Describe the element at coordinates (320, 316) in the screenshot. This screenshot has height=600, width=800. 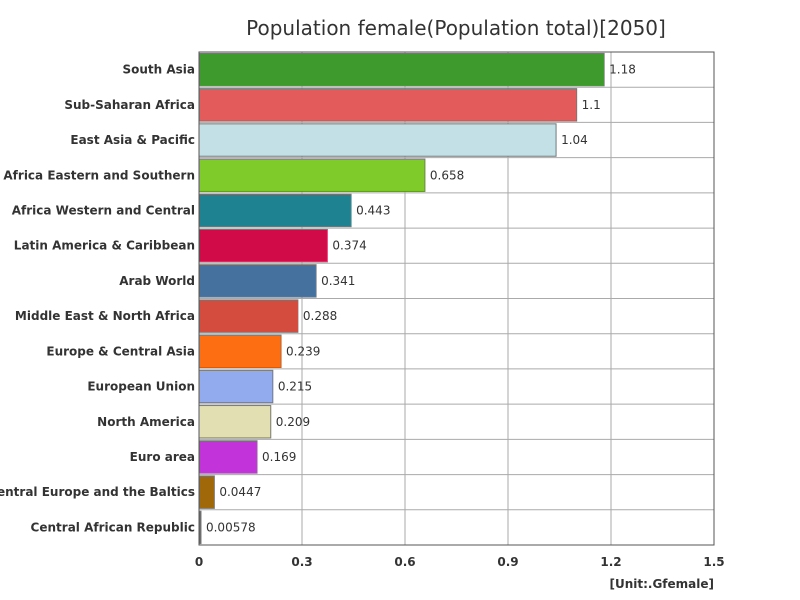
I see `value-label: 0.288` at that location.